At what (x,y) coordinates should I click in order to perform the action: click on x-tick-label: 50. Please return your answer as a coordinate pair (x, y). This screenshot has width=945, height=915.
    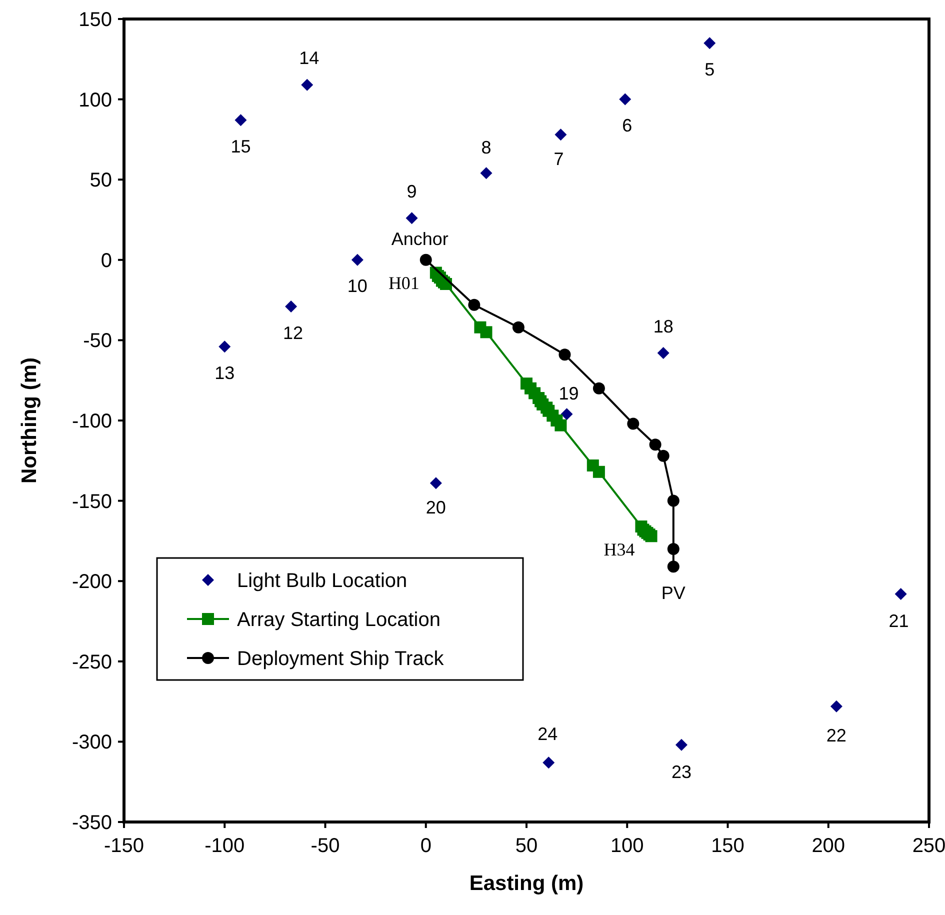
    Looking at the image, I should click on (526, 846).